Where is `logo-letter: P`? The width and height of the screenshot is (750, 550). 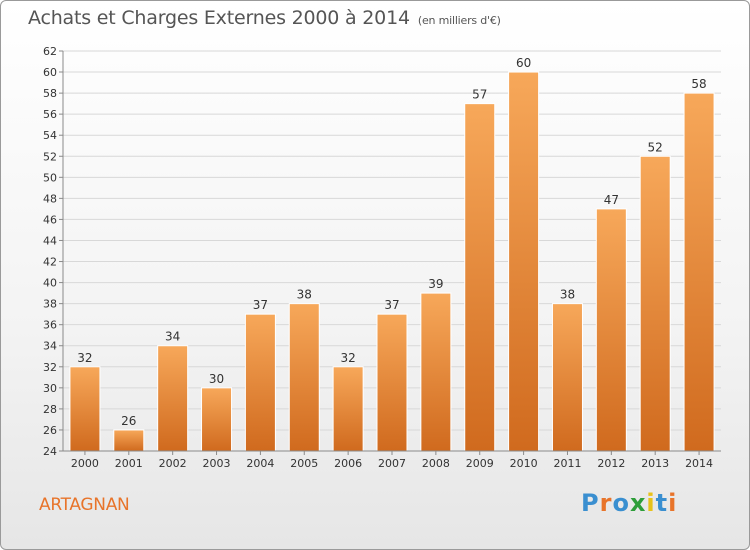
logo-letter: P is located at coordinates (590, 503).